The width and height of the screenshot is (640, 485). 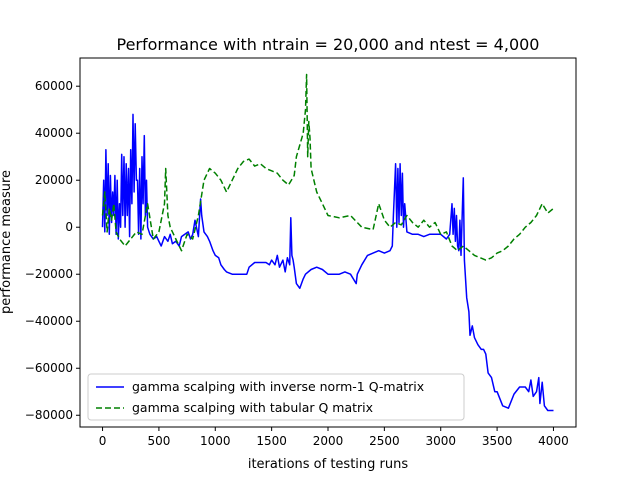 I want to click on y-tick-label: −80000, so click(x=49, y=415).